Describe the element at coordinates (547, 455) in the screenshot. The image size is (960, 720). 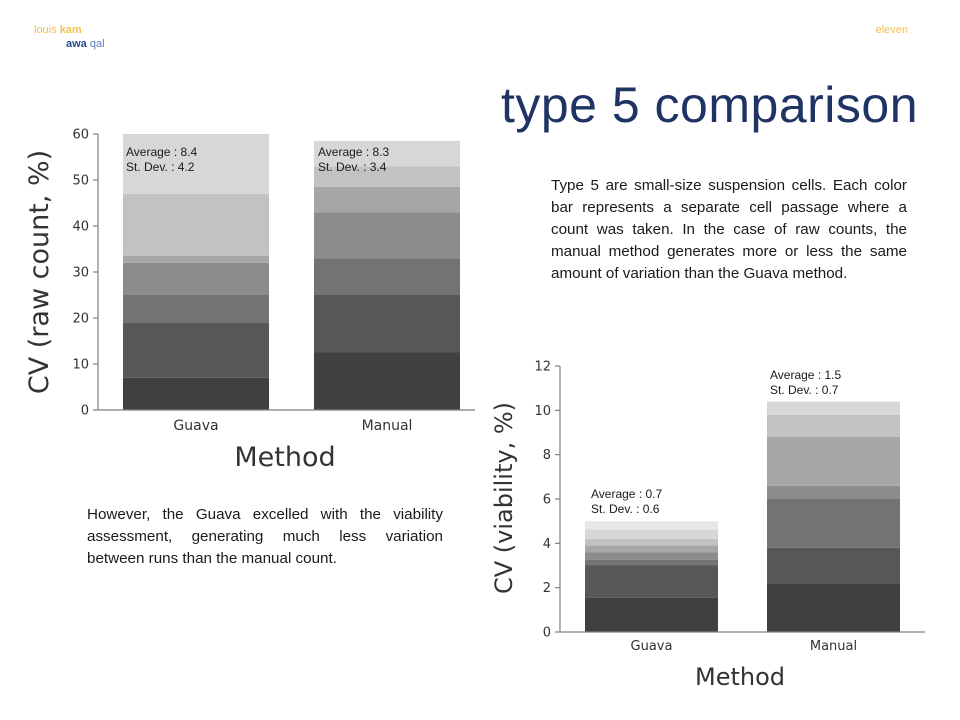
I see `y-tick-label: 8` at that location.